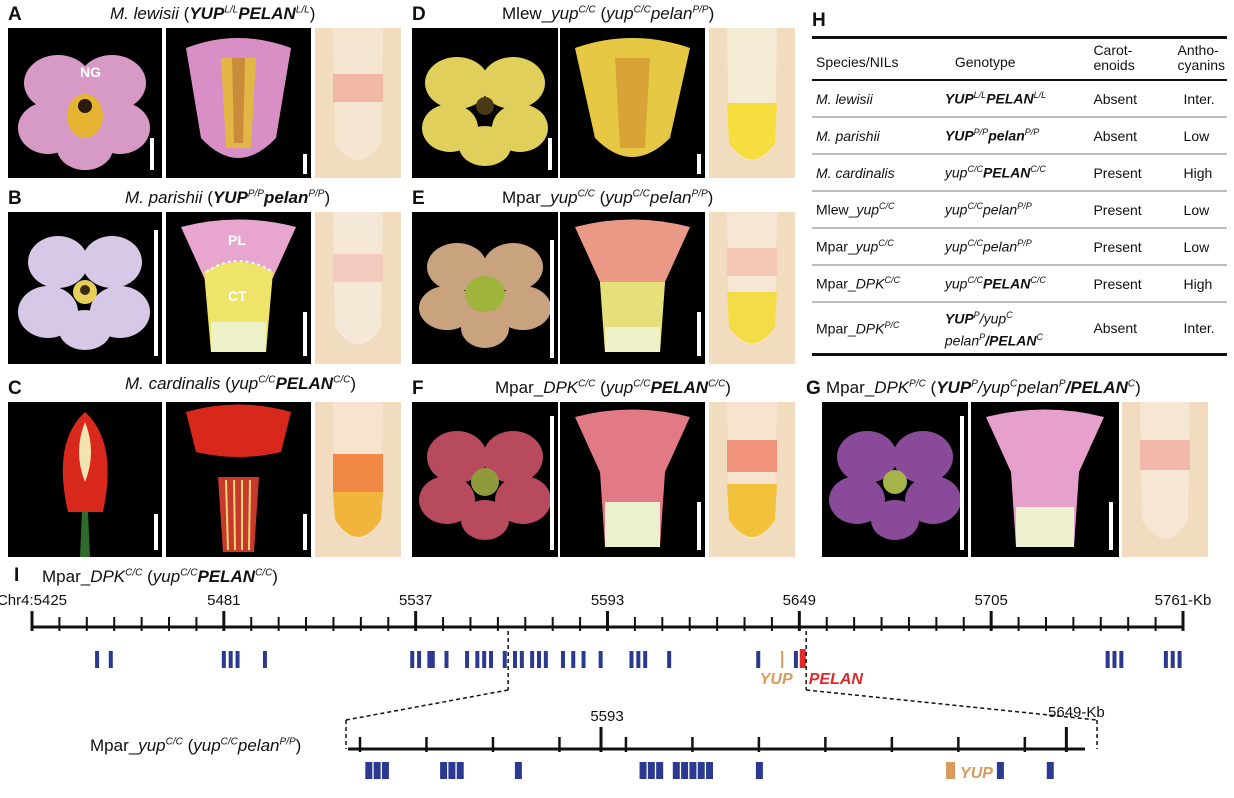 This screenshot has height=798, width=1234. Describe the element at coordinates (752, 103) in the screenshot. I see `tube-d` at that location.